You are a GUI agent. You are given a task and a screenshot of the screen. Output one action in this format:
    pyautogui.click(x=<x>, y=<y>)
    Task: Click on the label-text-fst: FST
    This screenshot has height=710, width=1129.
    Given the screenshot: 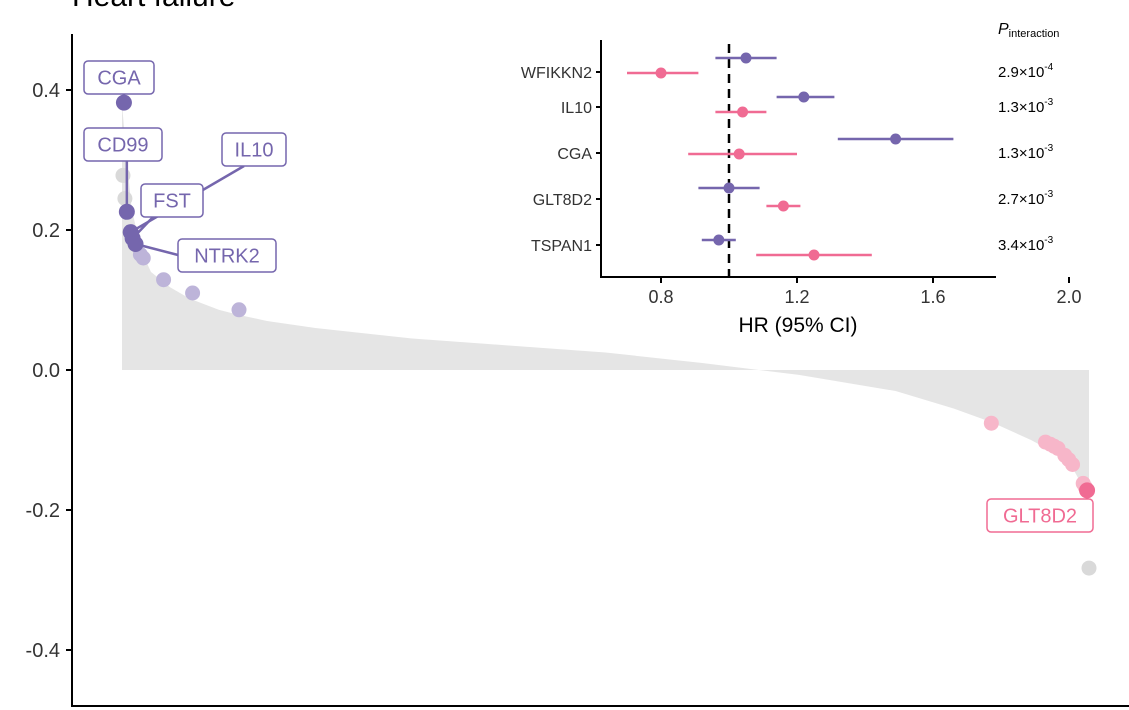 What is the action you would take?
    pyautogui.click(x=172, y=202)
    